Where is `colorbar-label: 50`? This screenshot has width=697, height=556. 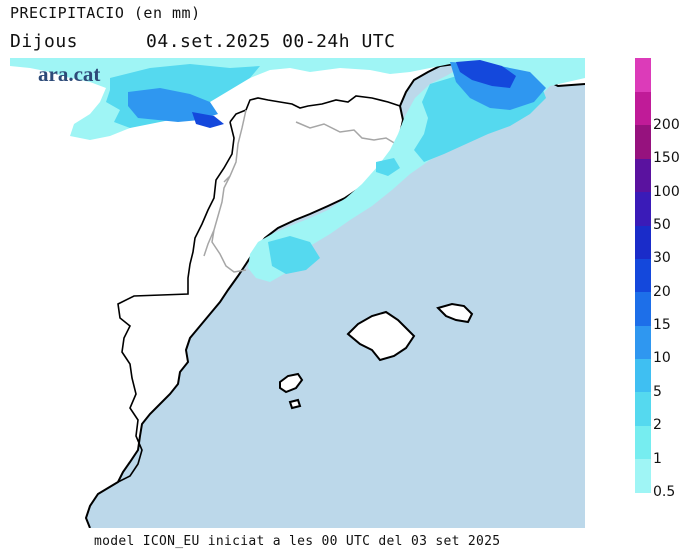 colorbar-label: 50 is located at coordinates (662, 224).